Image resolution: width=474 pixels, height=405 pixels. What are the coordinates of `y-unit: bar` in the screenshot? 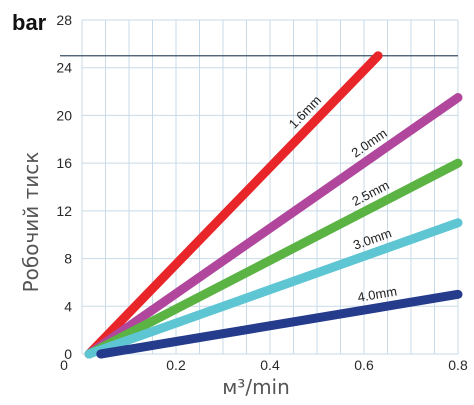 It's located at (29, 22).